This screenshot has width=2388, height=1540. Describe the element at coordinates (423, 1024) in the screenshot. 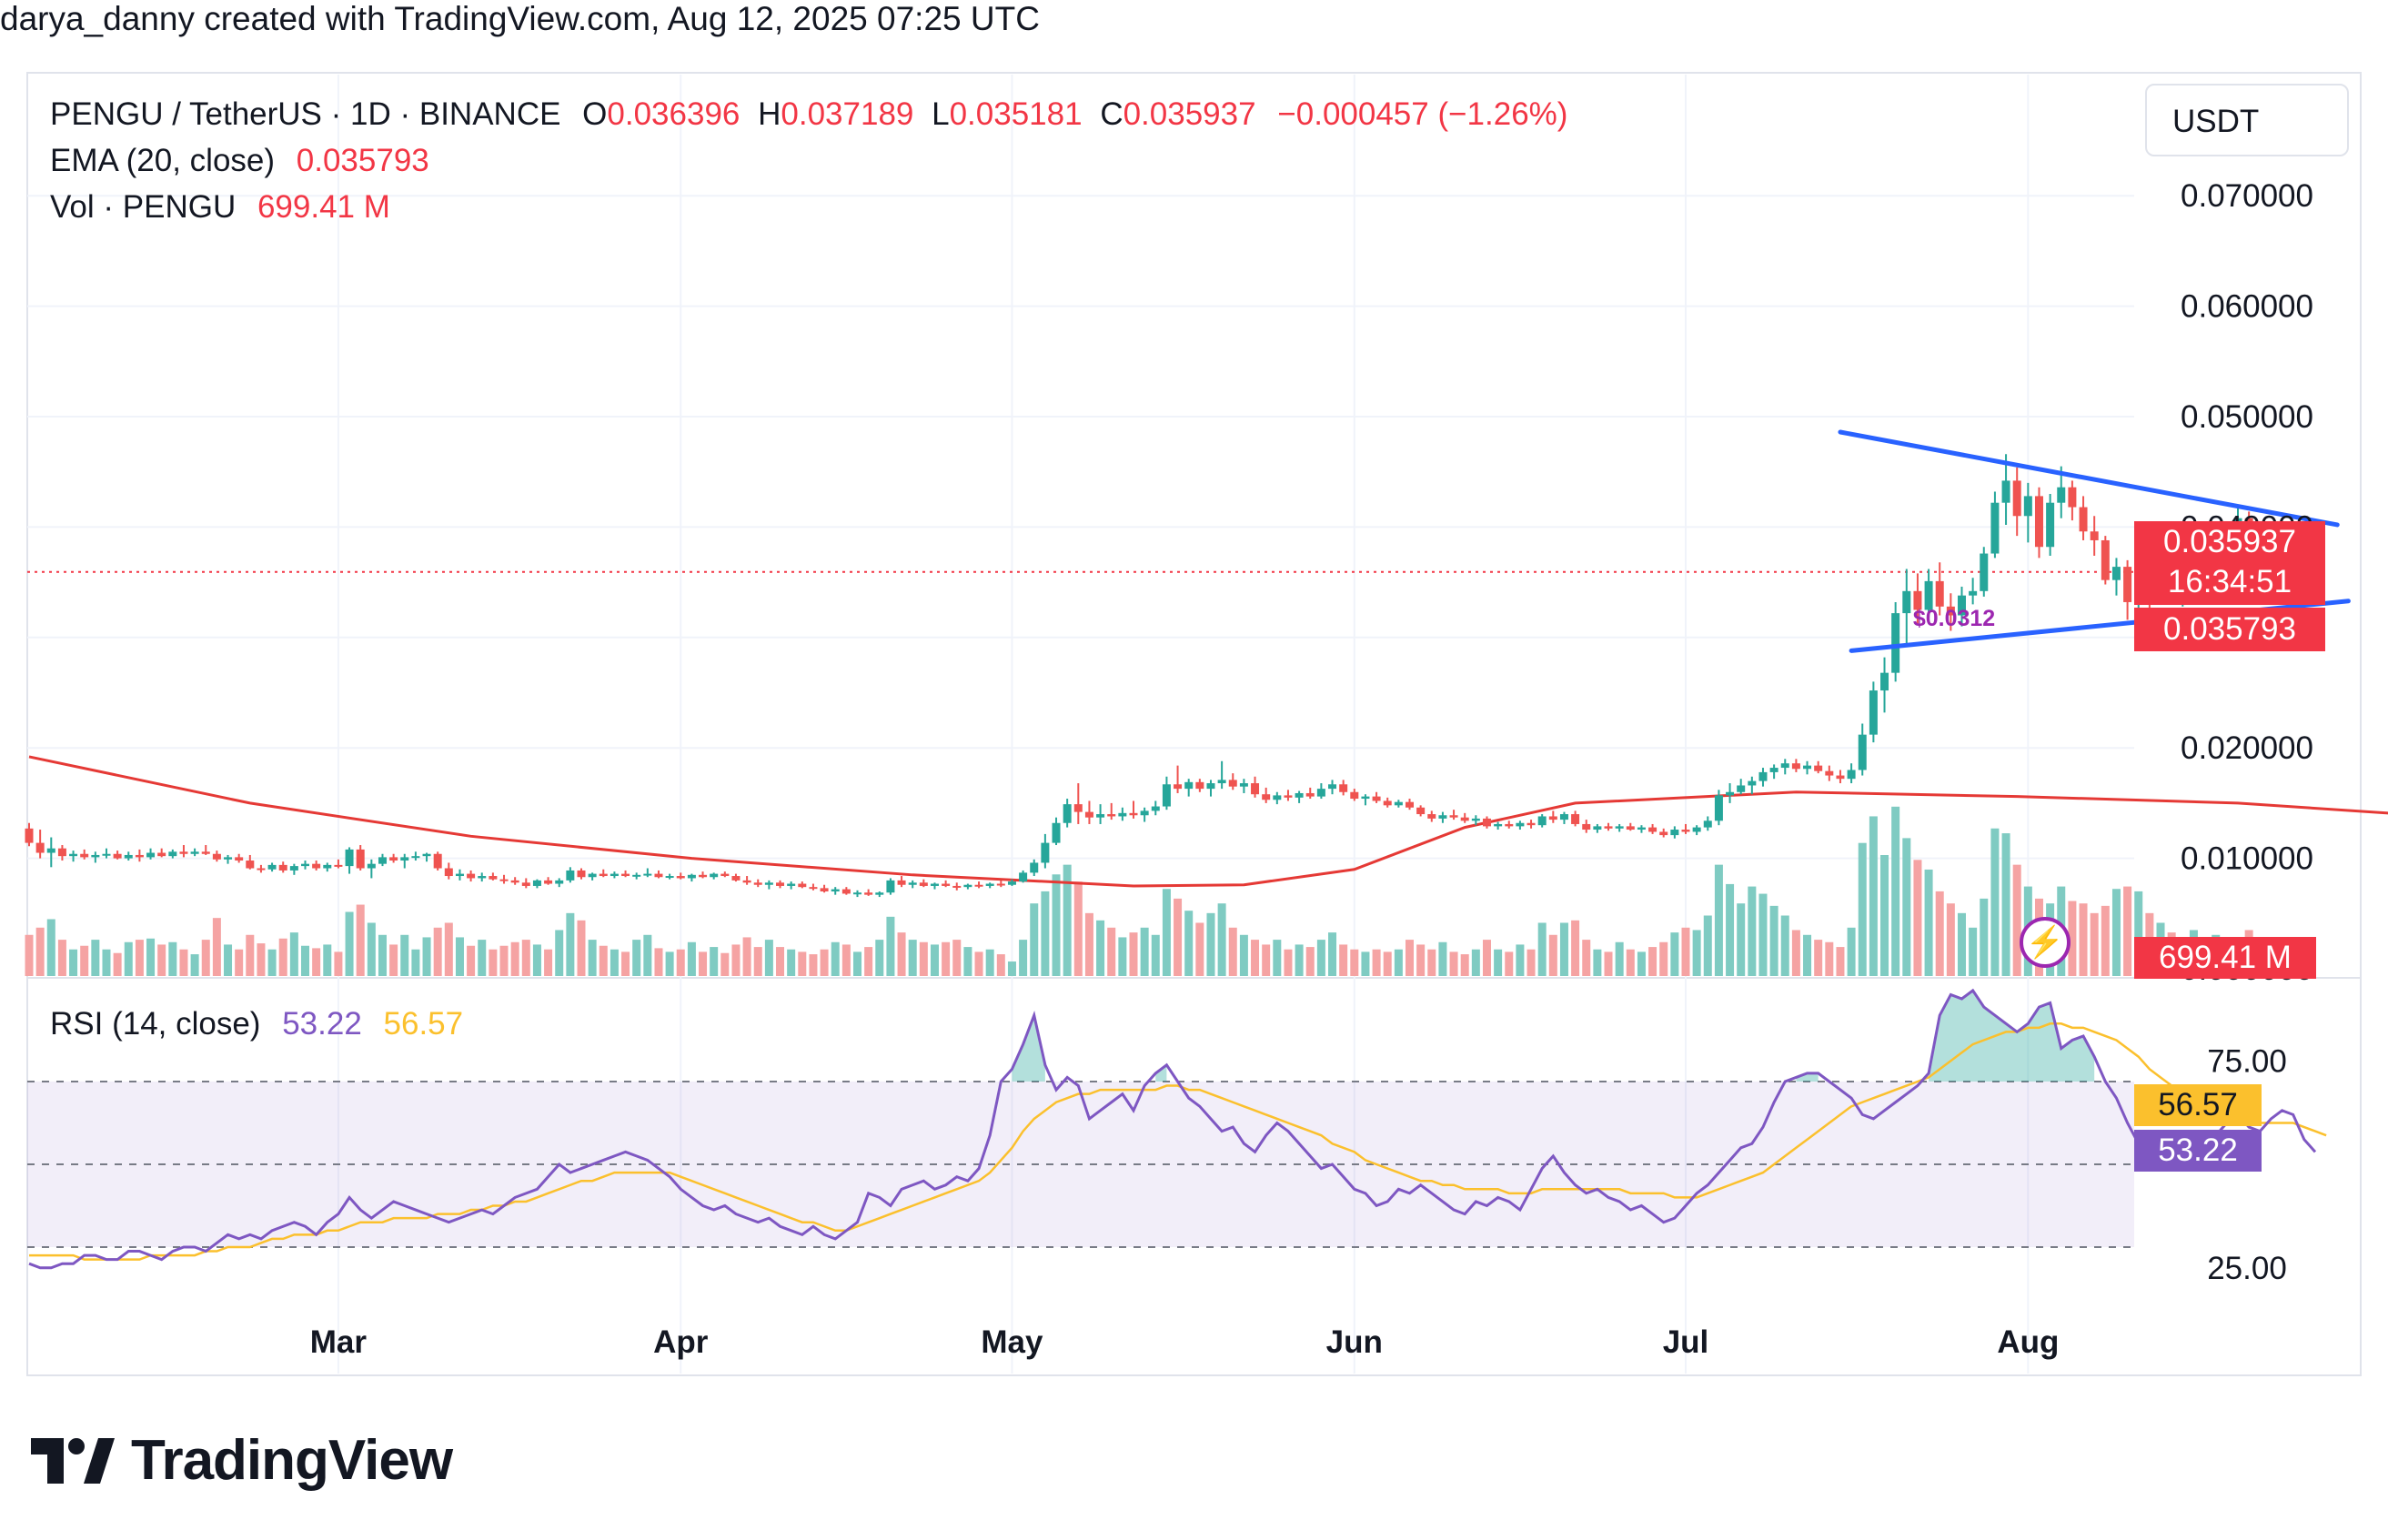

I see `legend-rsi-ma-value: 56.57` at that location.